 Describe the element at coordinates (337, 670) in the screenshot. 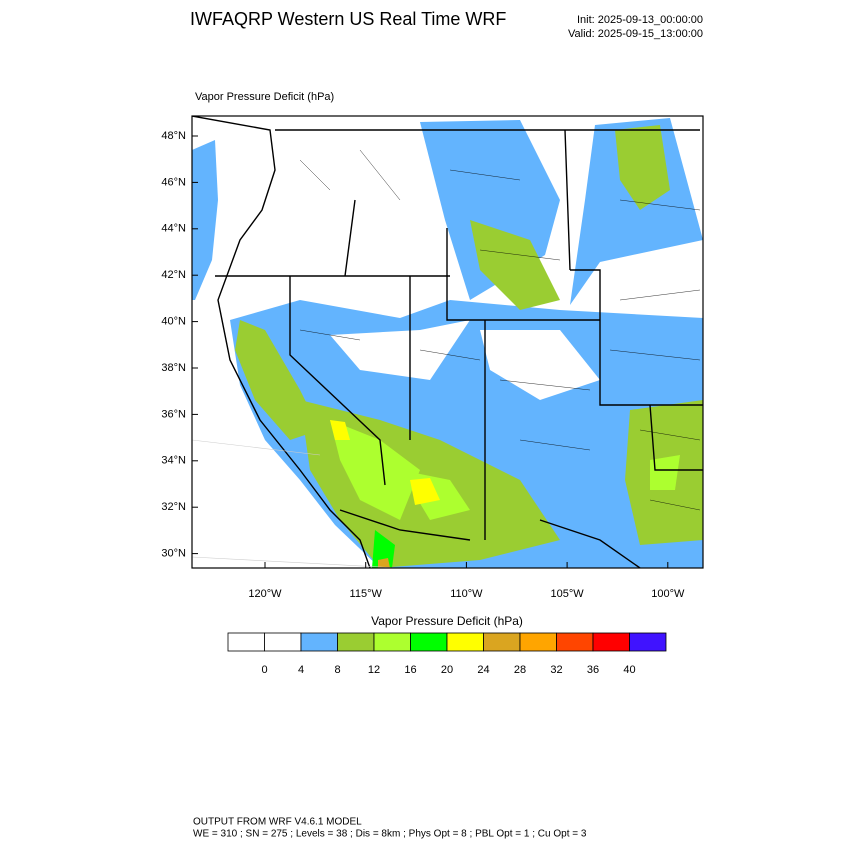

I see `colorbar-label: 8` at that location.